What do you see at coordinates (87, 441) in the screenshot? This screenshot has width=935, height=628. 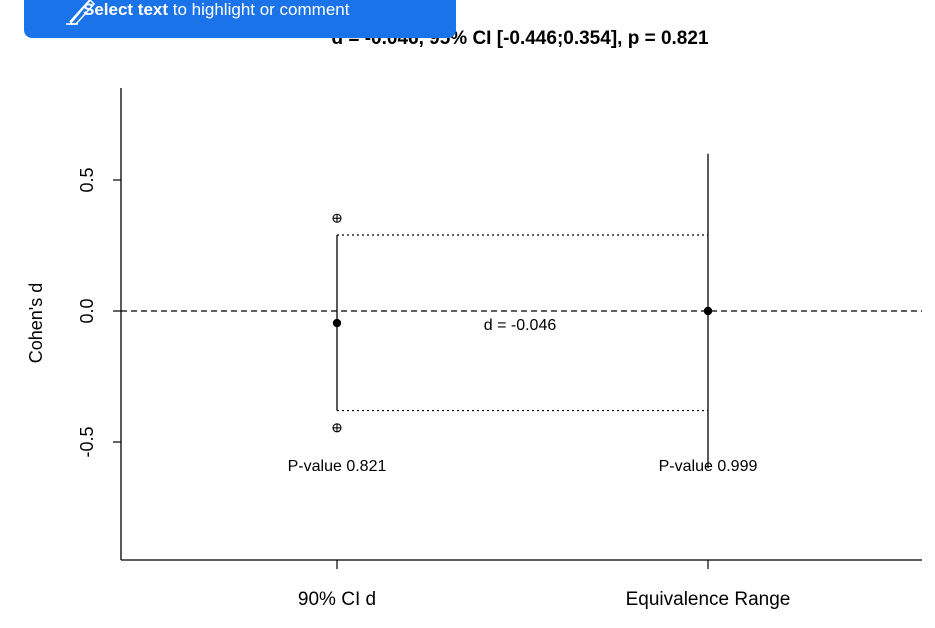 I see `y-tick-label: -0.5` at bounding box center [87, 441].